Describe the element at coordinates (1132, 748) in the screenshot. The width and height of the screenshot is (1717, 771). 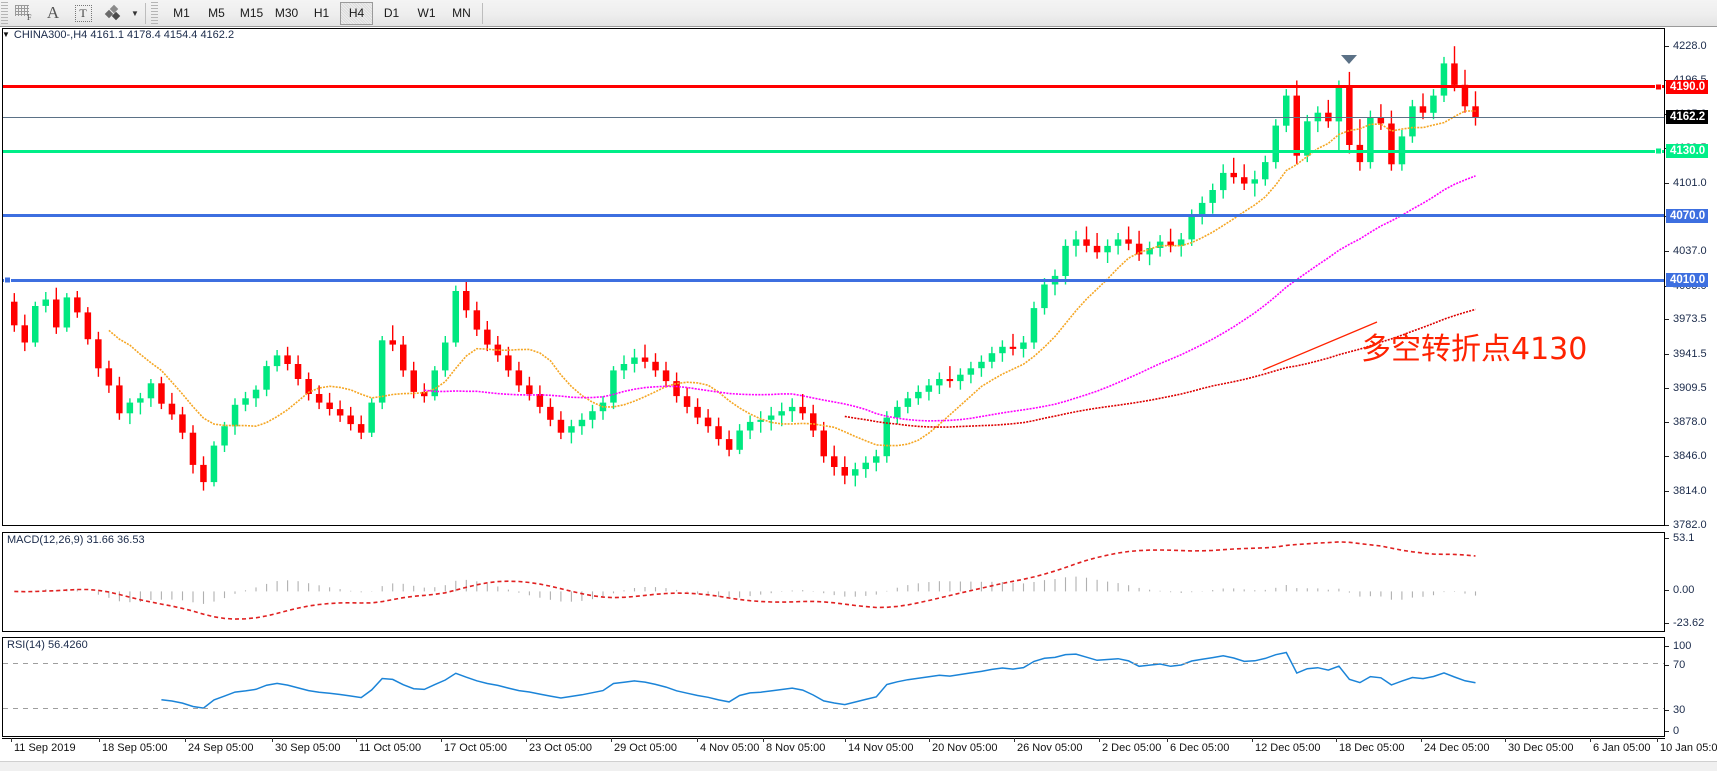
I see `time-tick-label-13: 2 Dec 05:00` at that location.